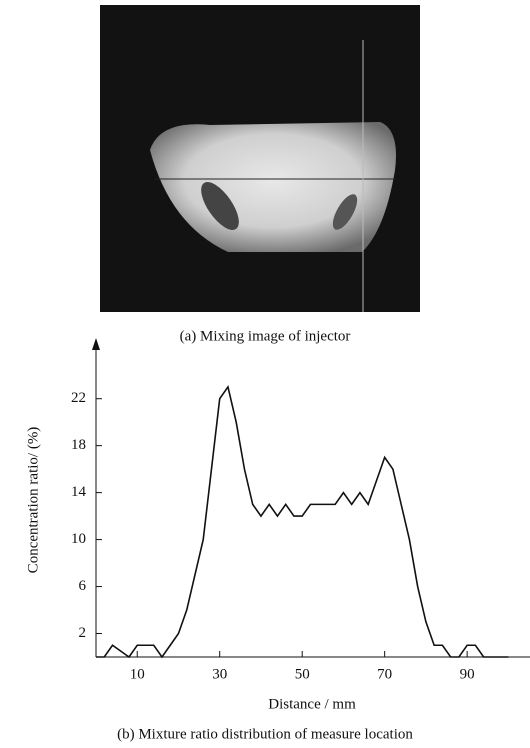  What do you see at coordinates (96, 344) in the screenshot?
I see `axis-arrow` at bounding box center [96, 344].